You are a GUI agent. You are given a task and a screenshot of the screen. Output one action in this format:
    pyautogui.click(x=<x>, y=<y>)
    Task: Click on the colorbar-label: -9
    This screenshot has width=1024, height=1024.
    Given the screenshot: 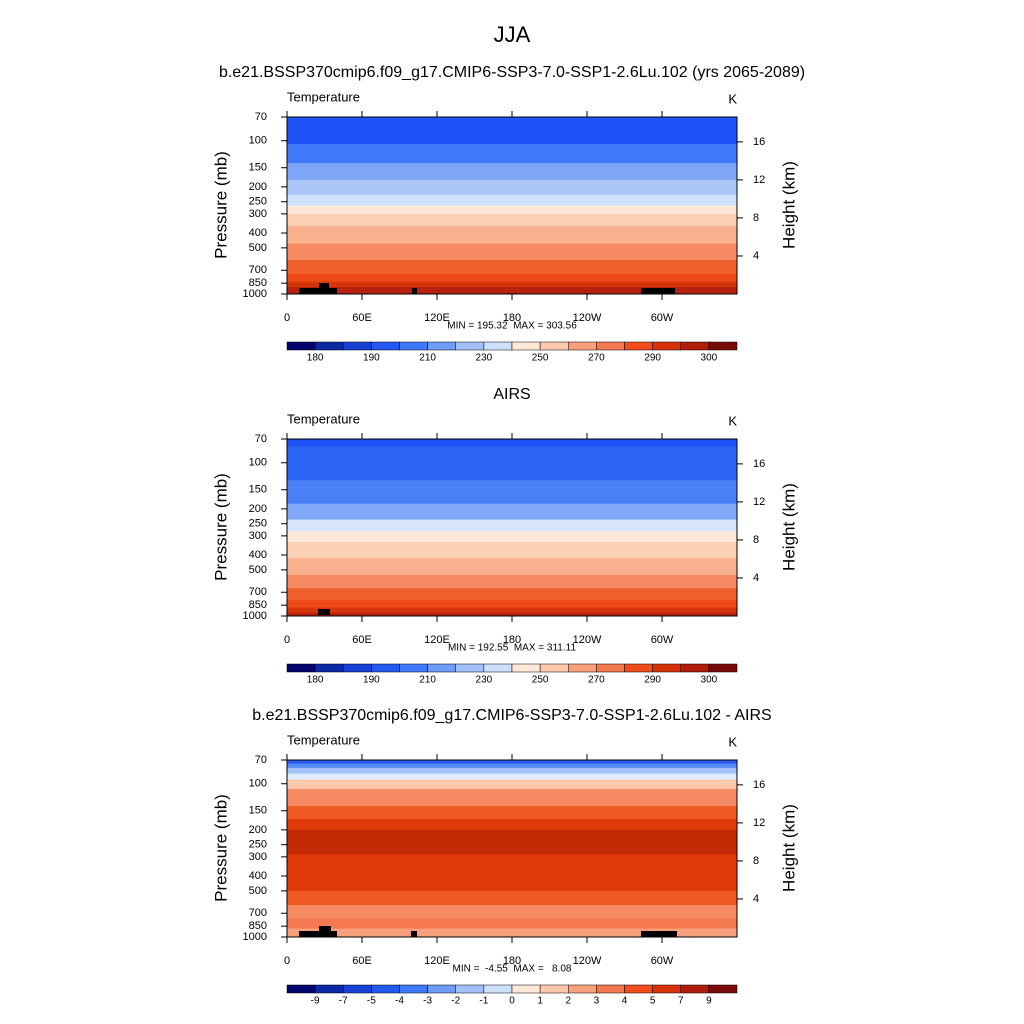 What is the action you would take?
    pyautogui.click(x=315, y=1001)
    